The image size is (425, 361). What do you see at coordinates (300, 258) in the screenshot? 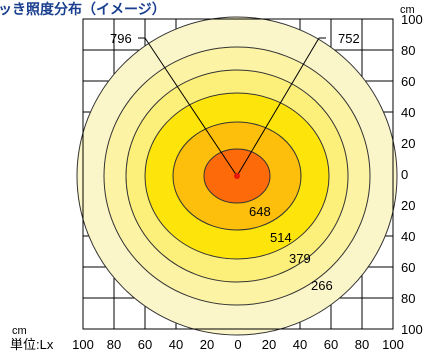
I see `contour-label-379: 379` at bounding box center [300, 258].